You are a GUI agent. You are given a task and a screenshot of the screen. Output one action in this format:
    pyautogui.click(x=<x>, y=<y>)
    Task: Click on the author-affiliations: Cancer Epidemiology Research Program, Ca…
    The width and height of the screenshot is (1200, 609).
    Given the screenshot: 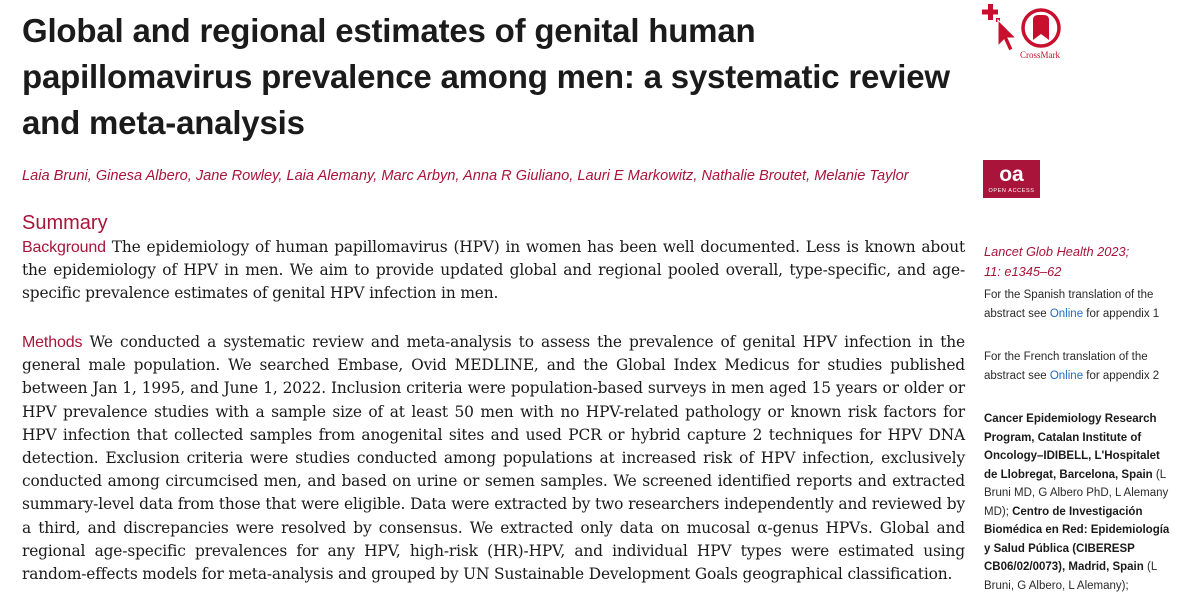 What is the action you would take?
    pyautogui.click(x=1079, y=502)
    